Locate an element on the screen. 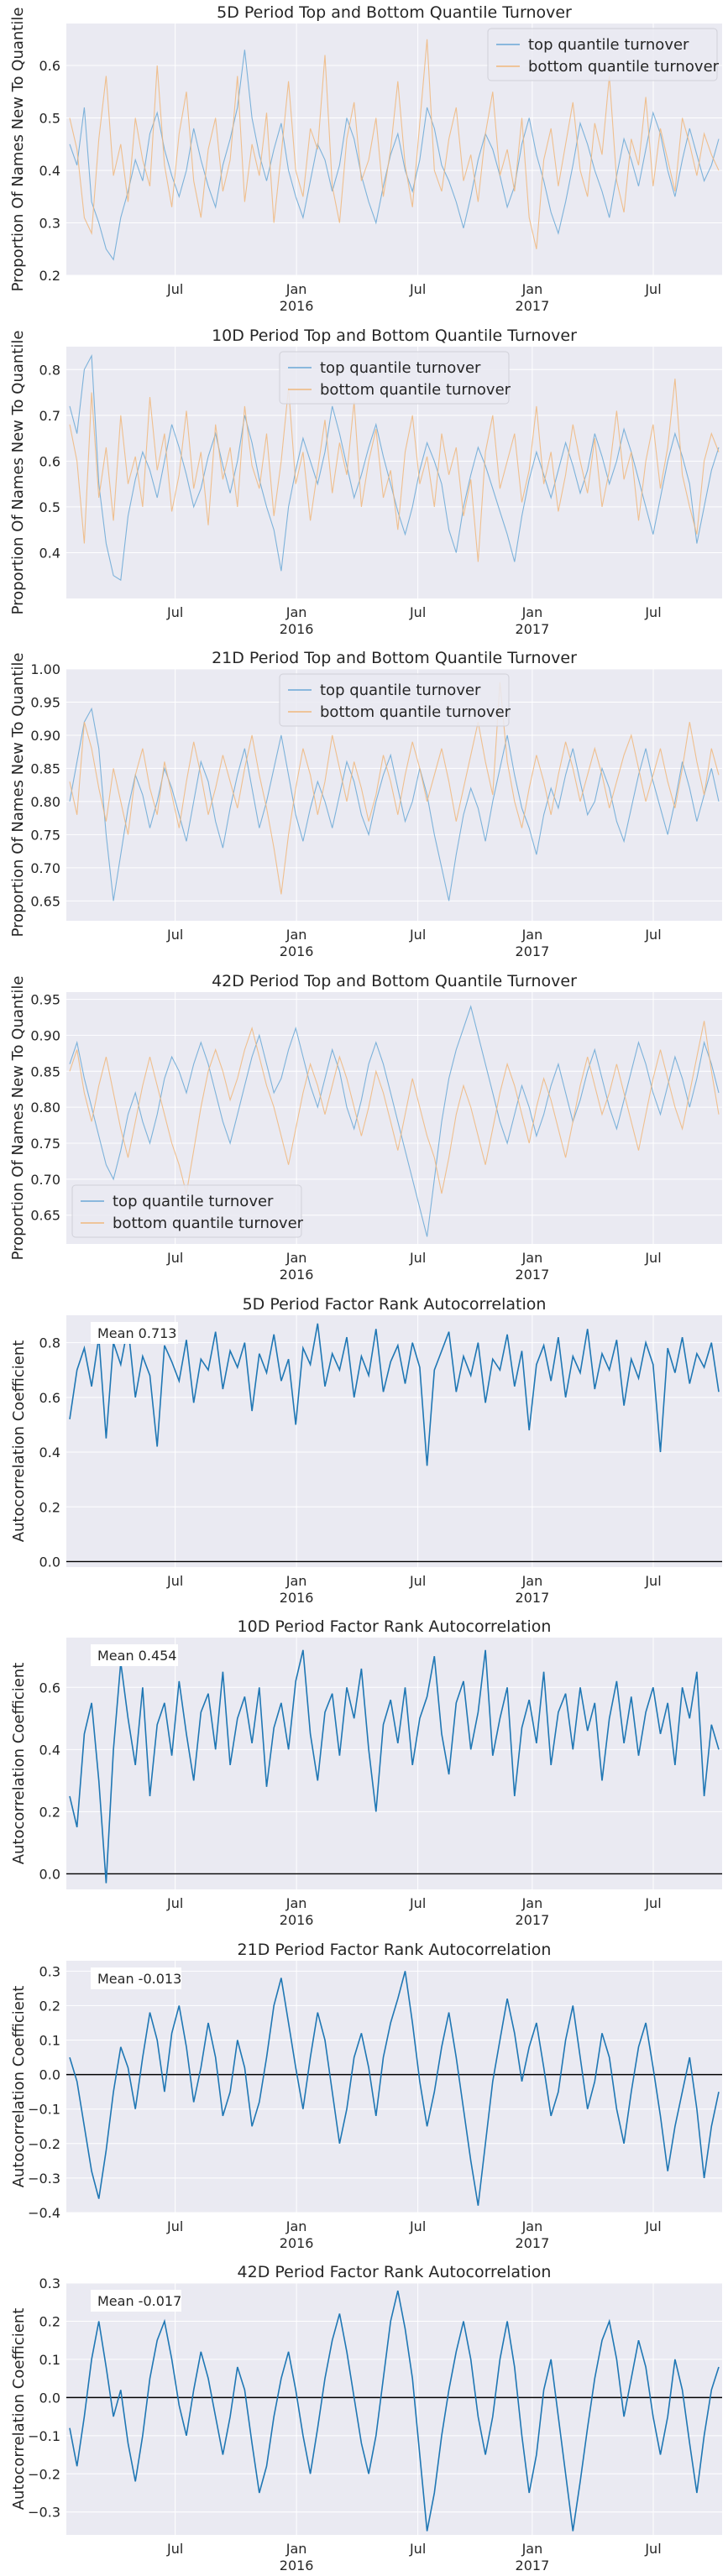 Image resolution: width=728 pixels, height=2576 pixels. y-tick-label: 1.00 is located at coordinates (45, 669).